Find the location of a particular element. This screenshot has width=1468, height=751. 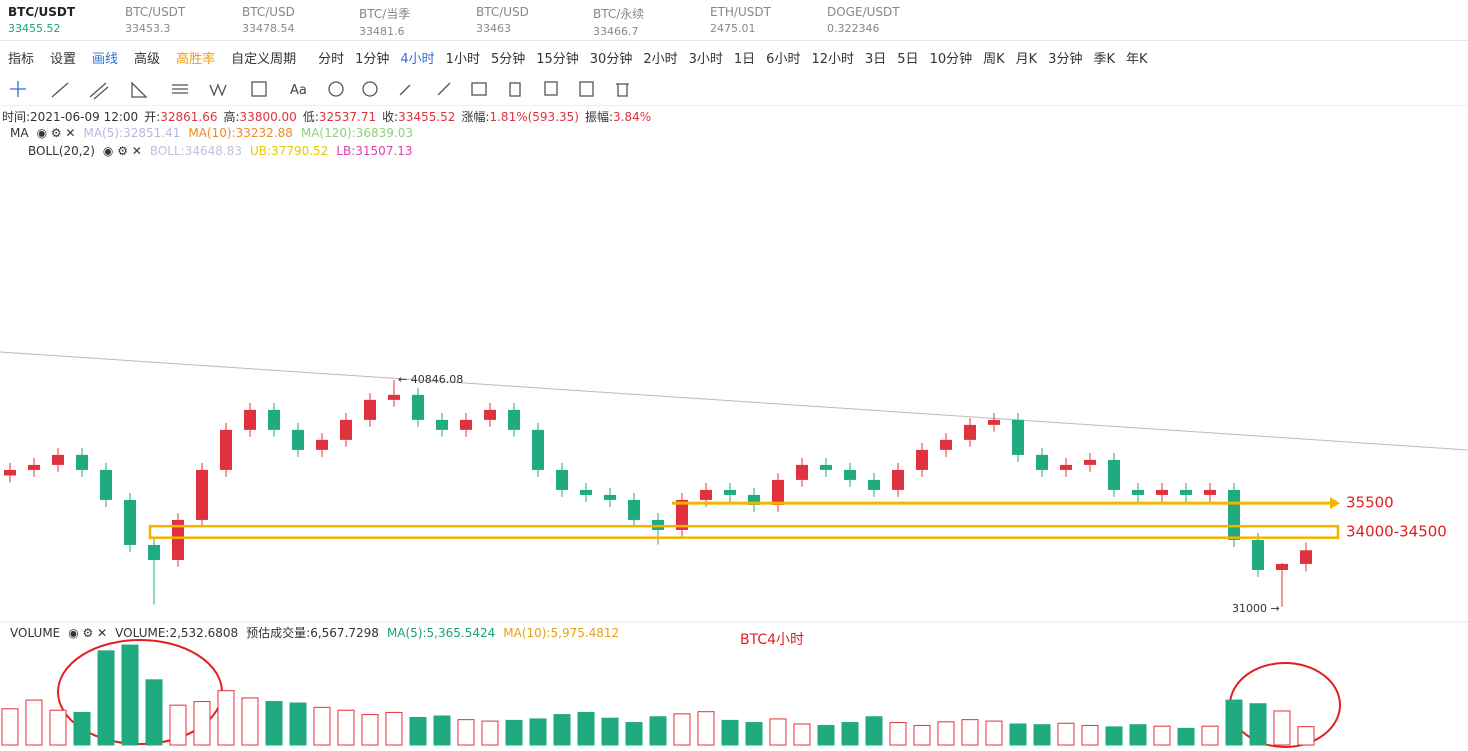

legend-item: MA(5):5,365.5424 is located at coordinates (441, 632).